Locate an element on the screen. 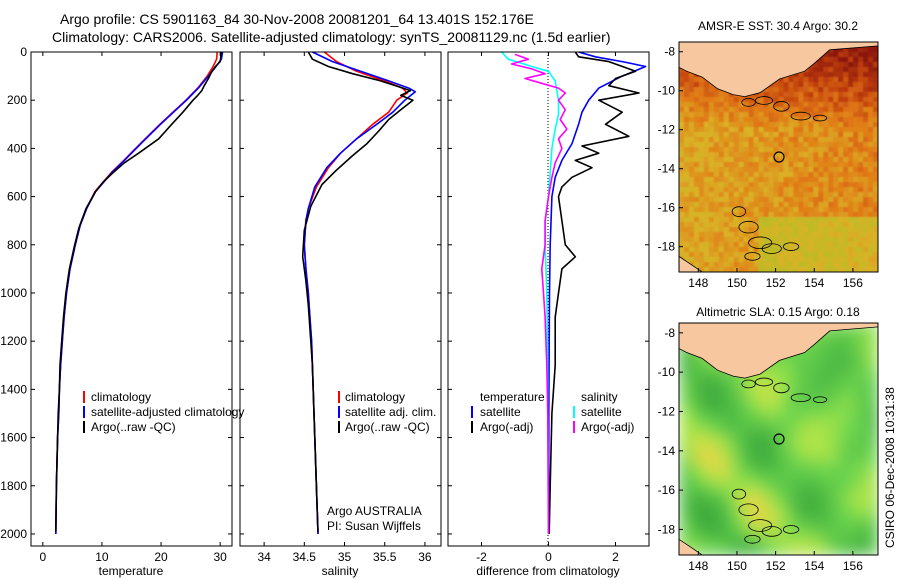 The width and height of the screenshot is (900, 580). reef-outline is located at coordinates (764, 382).